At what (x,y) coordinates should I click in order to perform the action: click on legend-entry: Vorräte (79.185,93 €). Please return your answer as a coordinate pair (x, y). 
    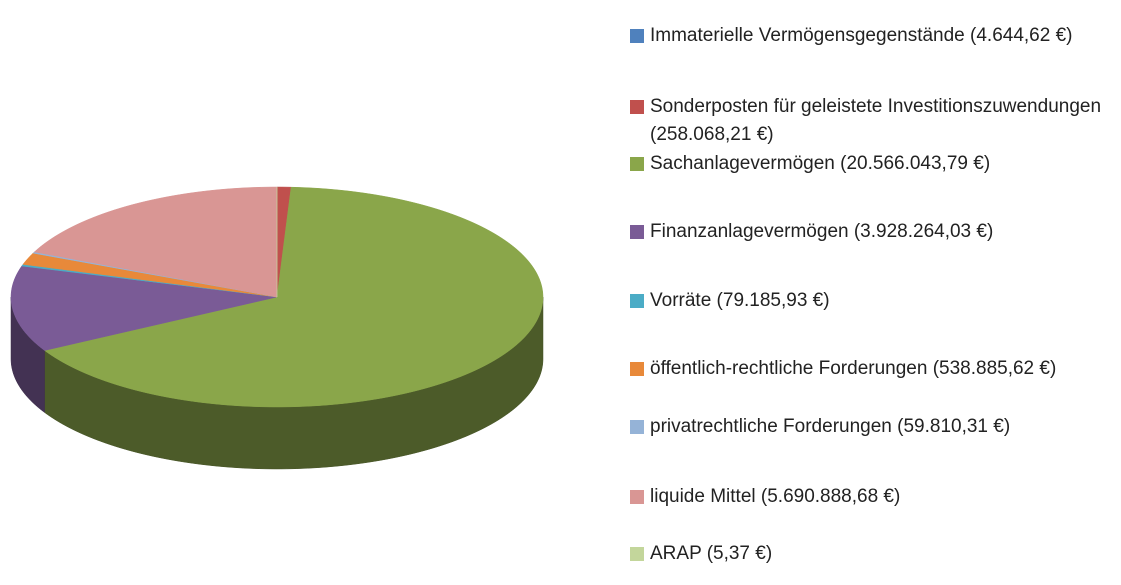
    Looking at the image, I should click on (874, 301).